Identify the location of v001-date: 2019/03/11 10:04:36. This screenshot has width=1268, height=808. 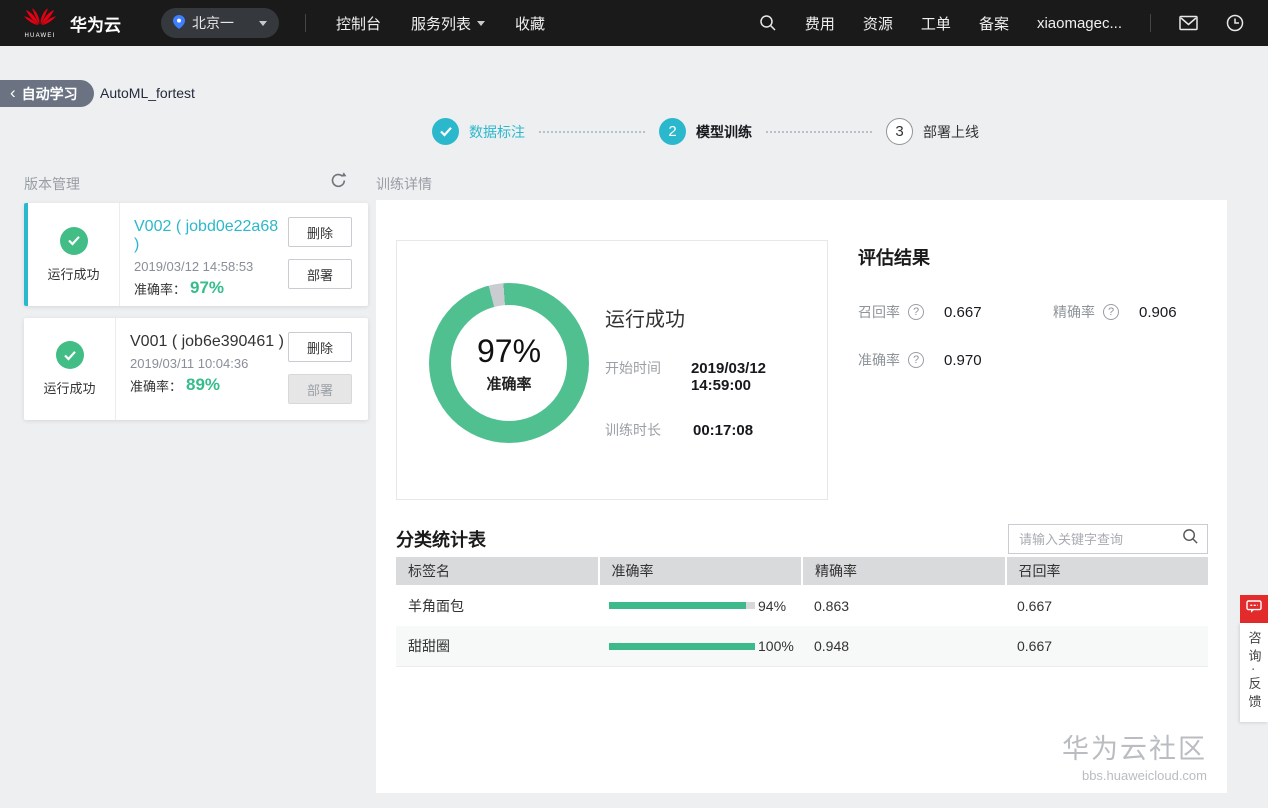
(189, 363).